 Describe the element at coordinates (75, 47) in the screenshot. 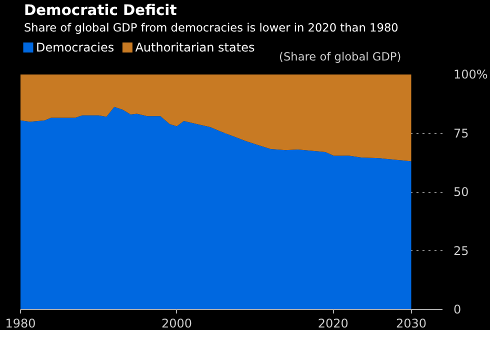

I see `legend-label: Democracies` at that location.